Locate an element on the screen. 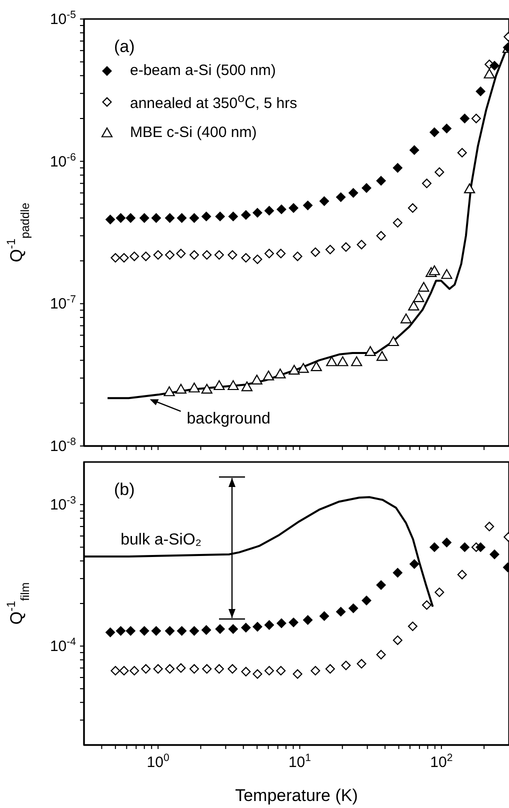 The width and height of the screenshot is (509, 808). annotation: background is located at coordinates (228, 419).